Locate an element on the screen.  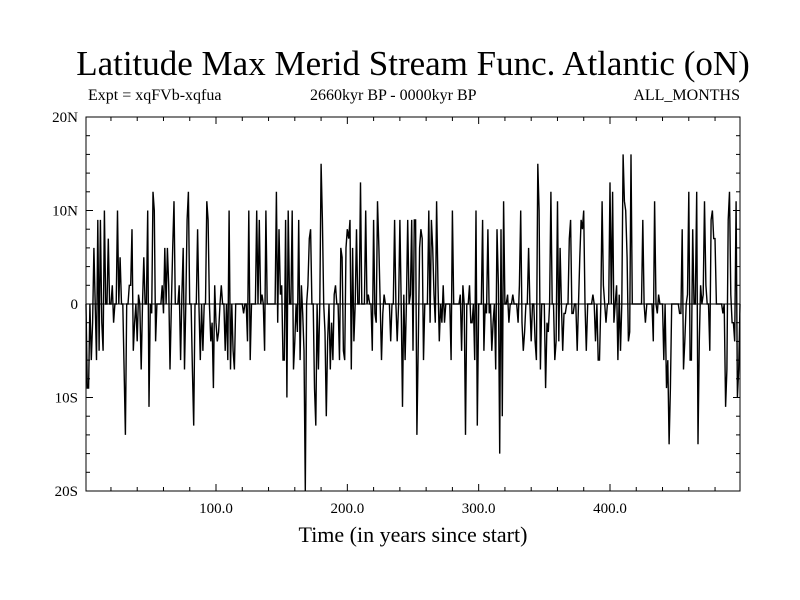
x-axis-label: Time (in years since start) is located at coordinates (413, 534).